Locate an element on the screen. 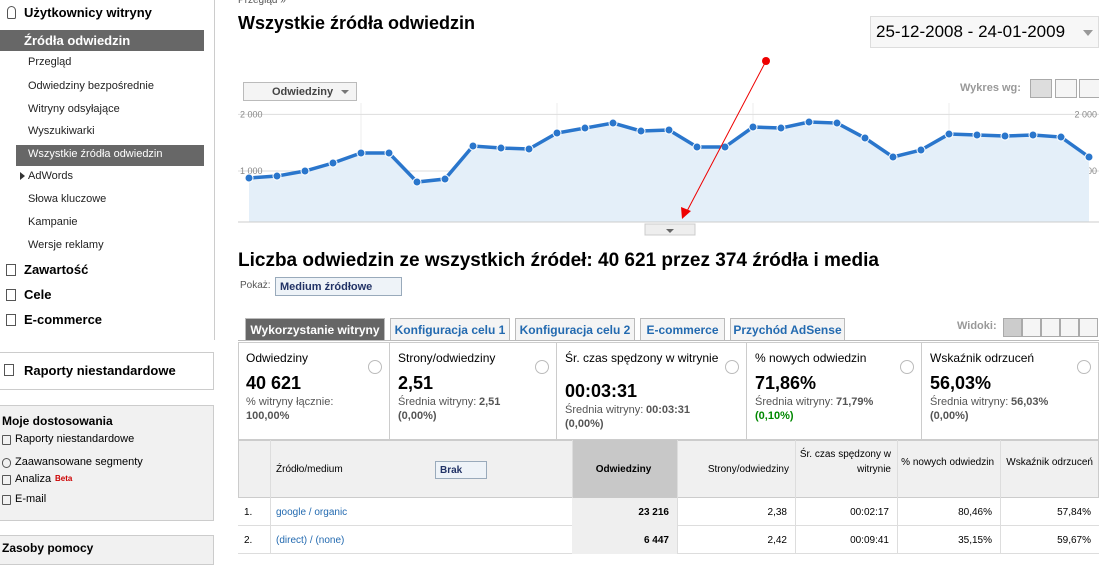  annotation-arrowhead is located at coordinates (686, 213).